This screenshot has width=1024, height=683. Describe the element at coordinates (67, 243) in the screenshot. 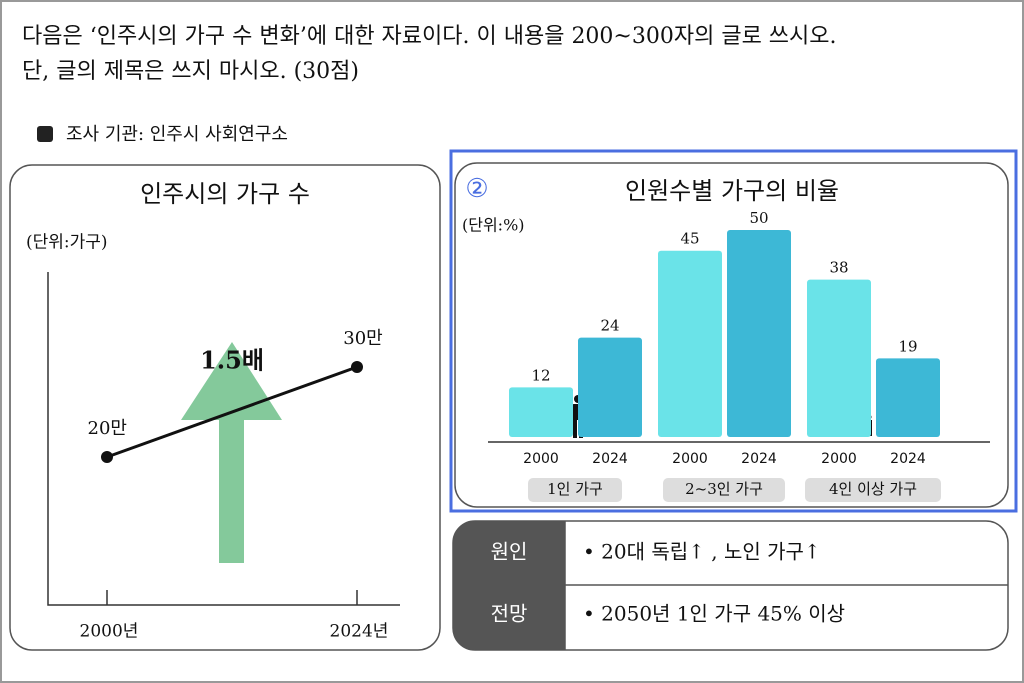

I see `unit-label: (단위:가구)` at that location.